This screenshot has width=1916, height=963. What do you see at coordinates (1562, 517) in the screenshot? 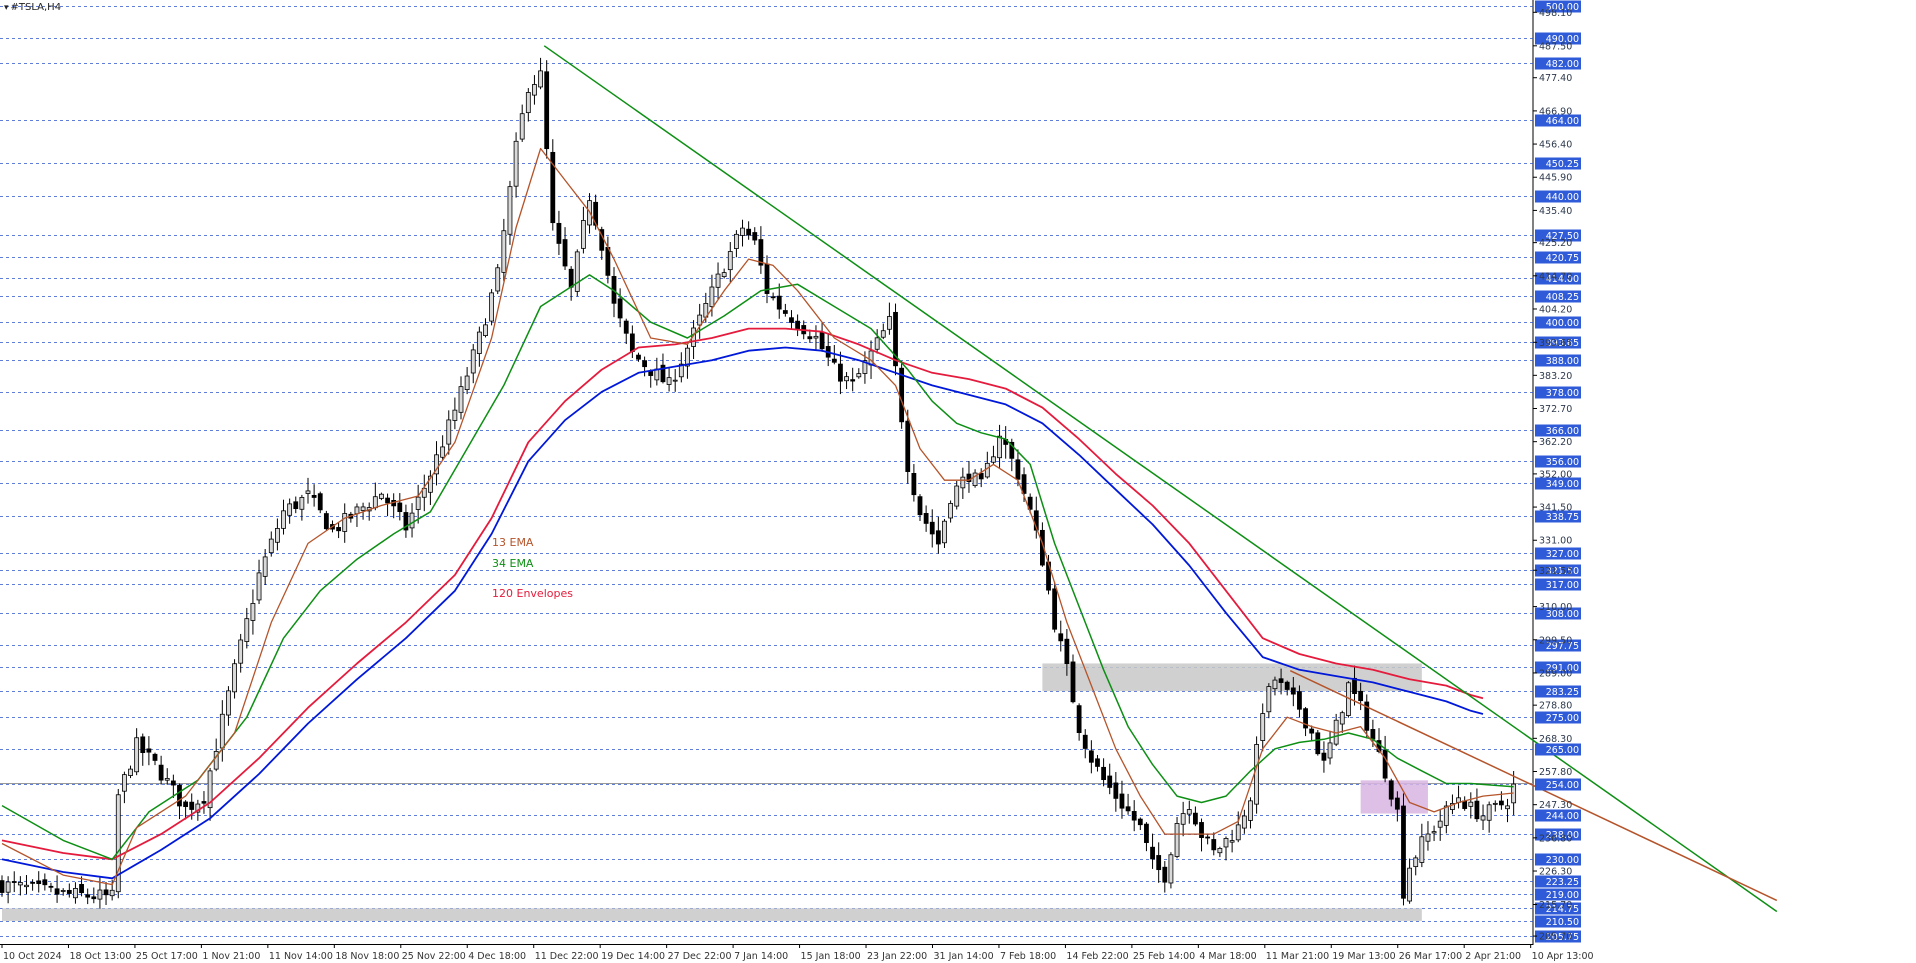
I see `level-box-label: 338.75` at bounding box center [1562, 517].